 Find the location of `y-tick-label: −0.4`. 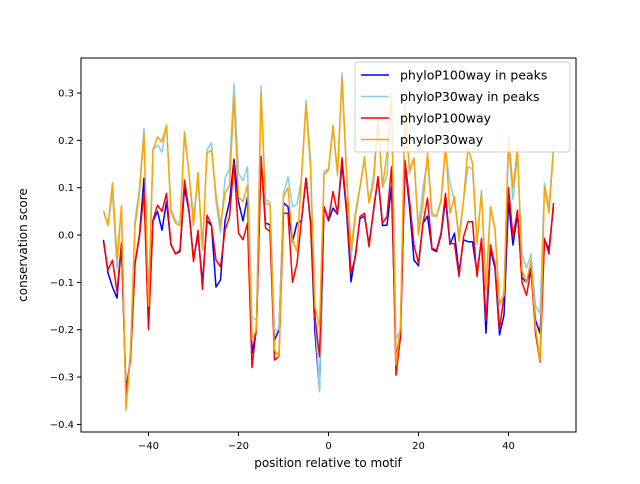

y-tick-label: −0.4 is located at coordinates (62, 425).